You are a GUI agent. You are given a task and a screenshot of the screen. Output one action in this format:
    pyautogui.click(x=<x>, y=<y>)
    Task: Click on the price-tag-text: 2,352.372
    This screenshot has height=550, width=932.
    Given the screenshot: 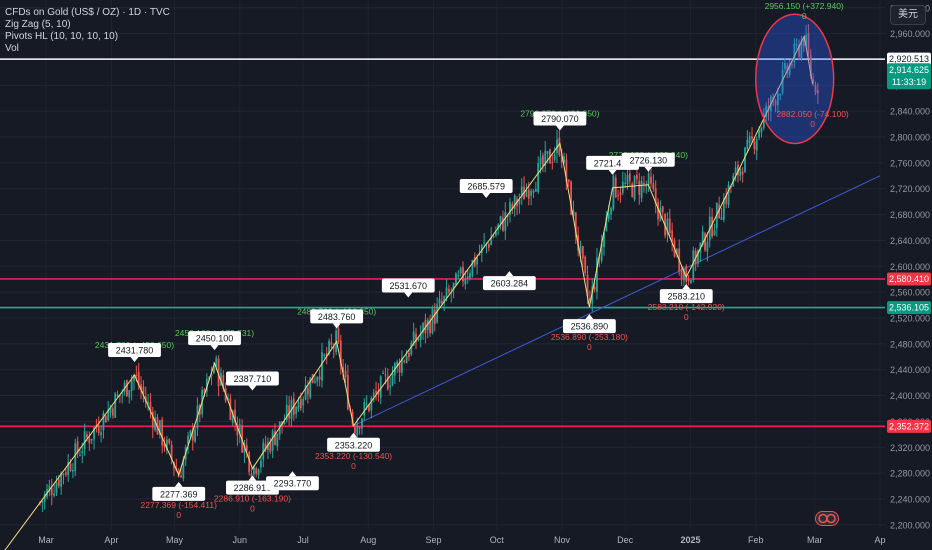 What is the action you would take?
    pyautogui.click(x=909, y=426)
    